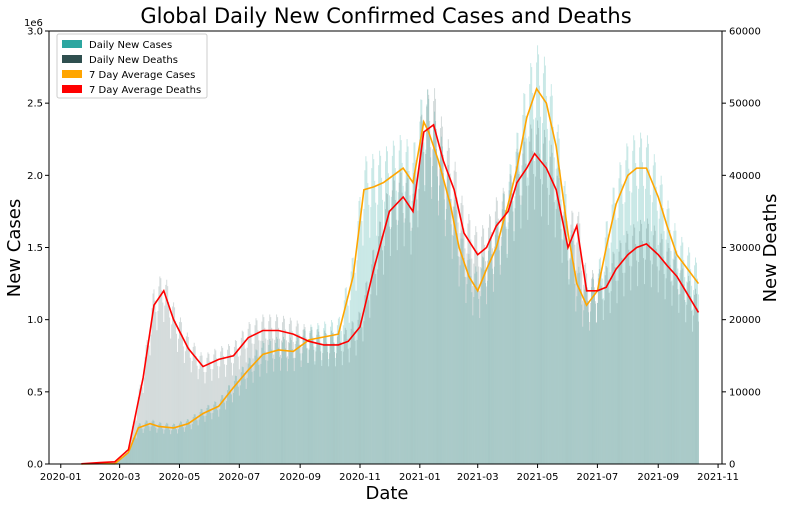 Image resolution: width=789 pixels, height=514 pixels. What do you see at coordinates (61, 477) in the screenshot?
I see `x-tick-label: 2020-01` at bounding box center [61, 477].